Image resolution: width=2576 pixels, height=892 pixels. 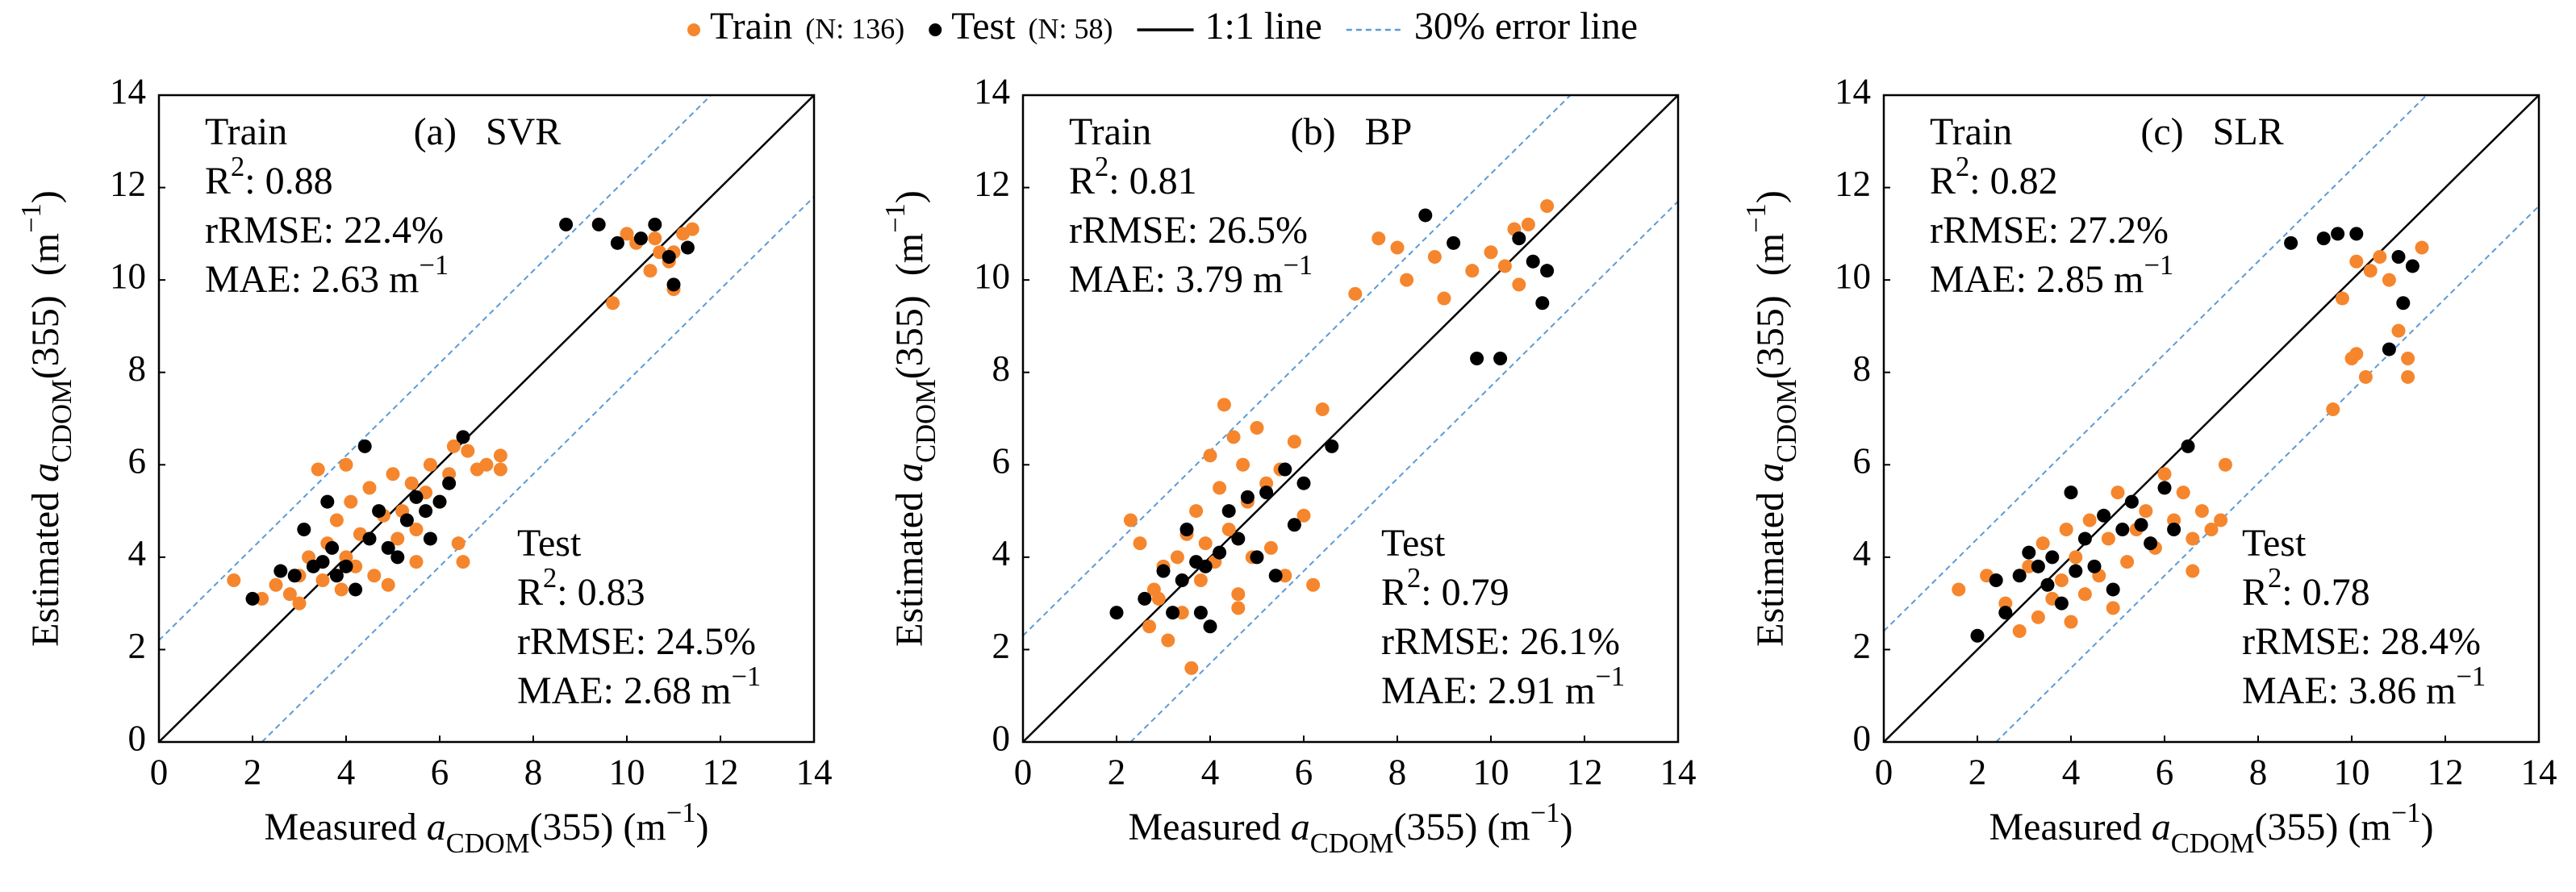 What do you see at coordinates (440, 772) in the screenshot?
I see `x-tick-label: 6` at bounding box center [440, 772].